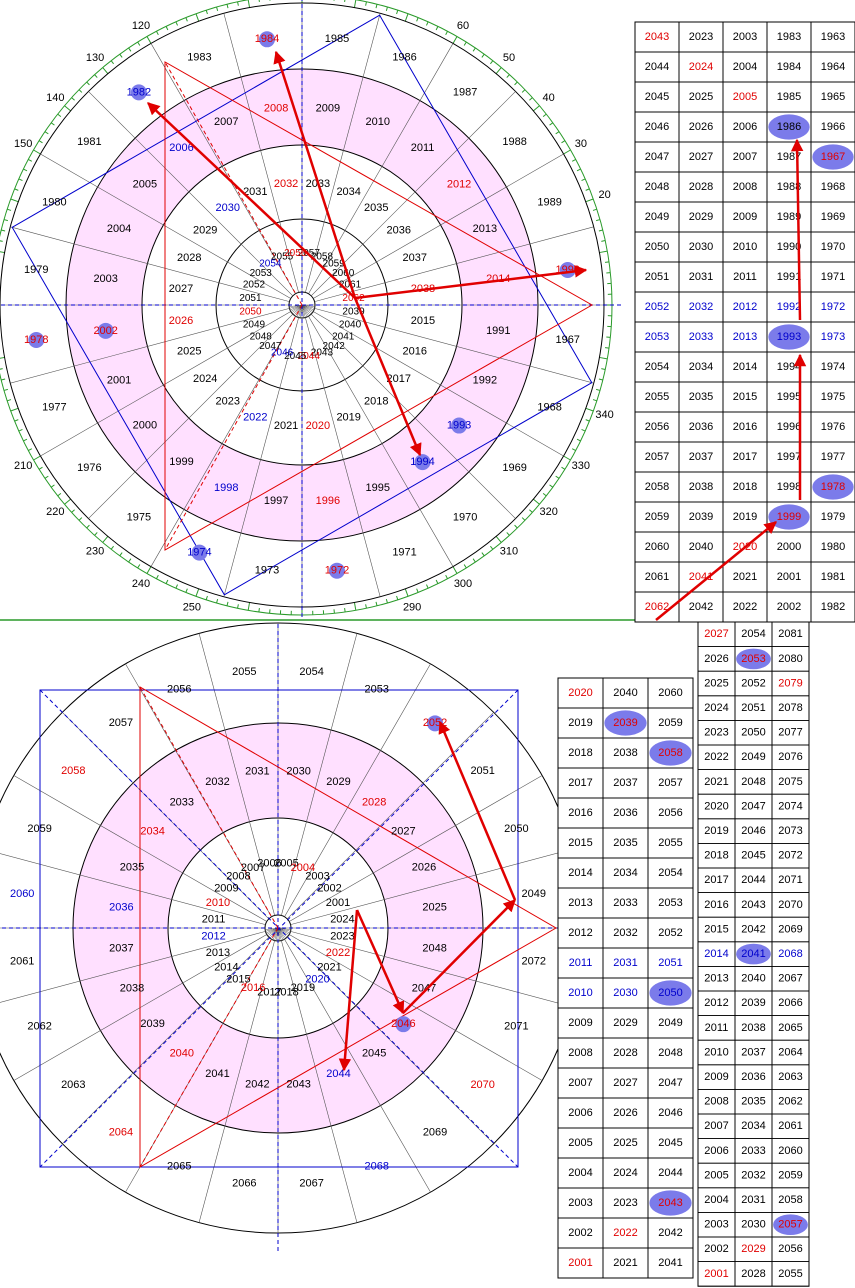  What do you see at coordinates (233, 183) in the screenshot?
I see `red-dashed` at bounding box center [233, 183].